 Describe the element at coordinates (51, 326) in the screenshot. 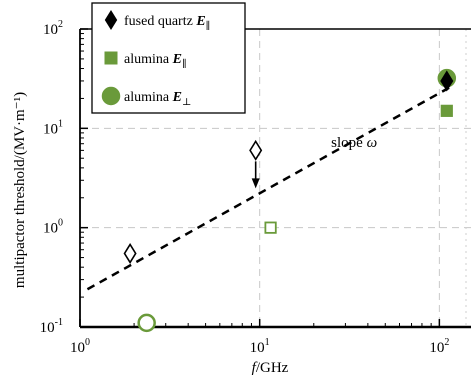

I see `y-tick-label: 10⁻¹` at that location.